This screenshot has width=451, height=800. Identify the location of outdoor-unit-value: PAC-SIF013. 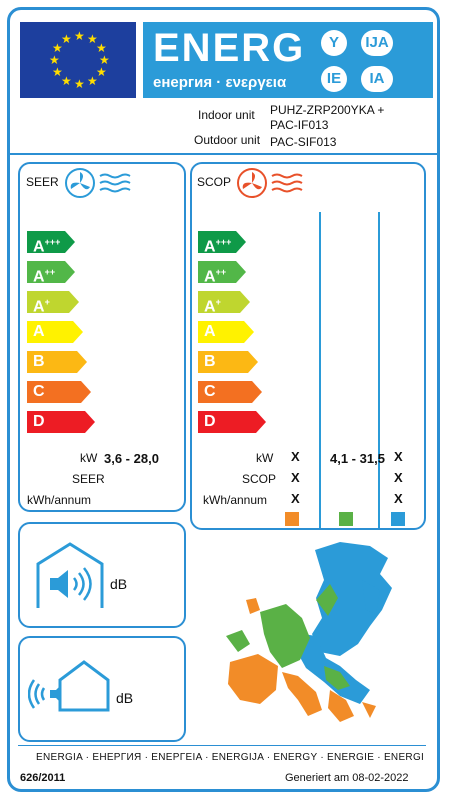
(303, 142).